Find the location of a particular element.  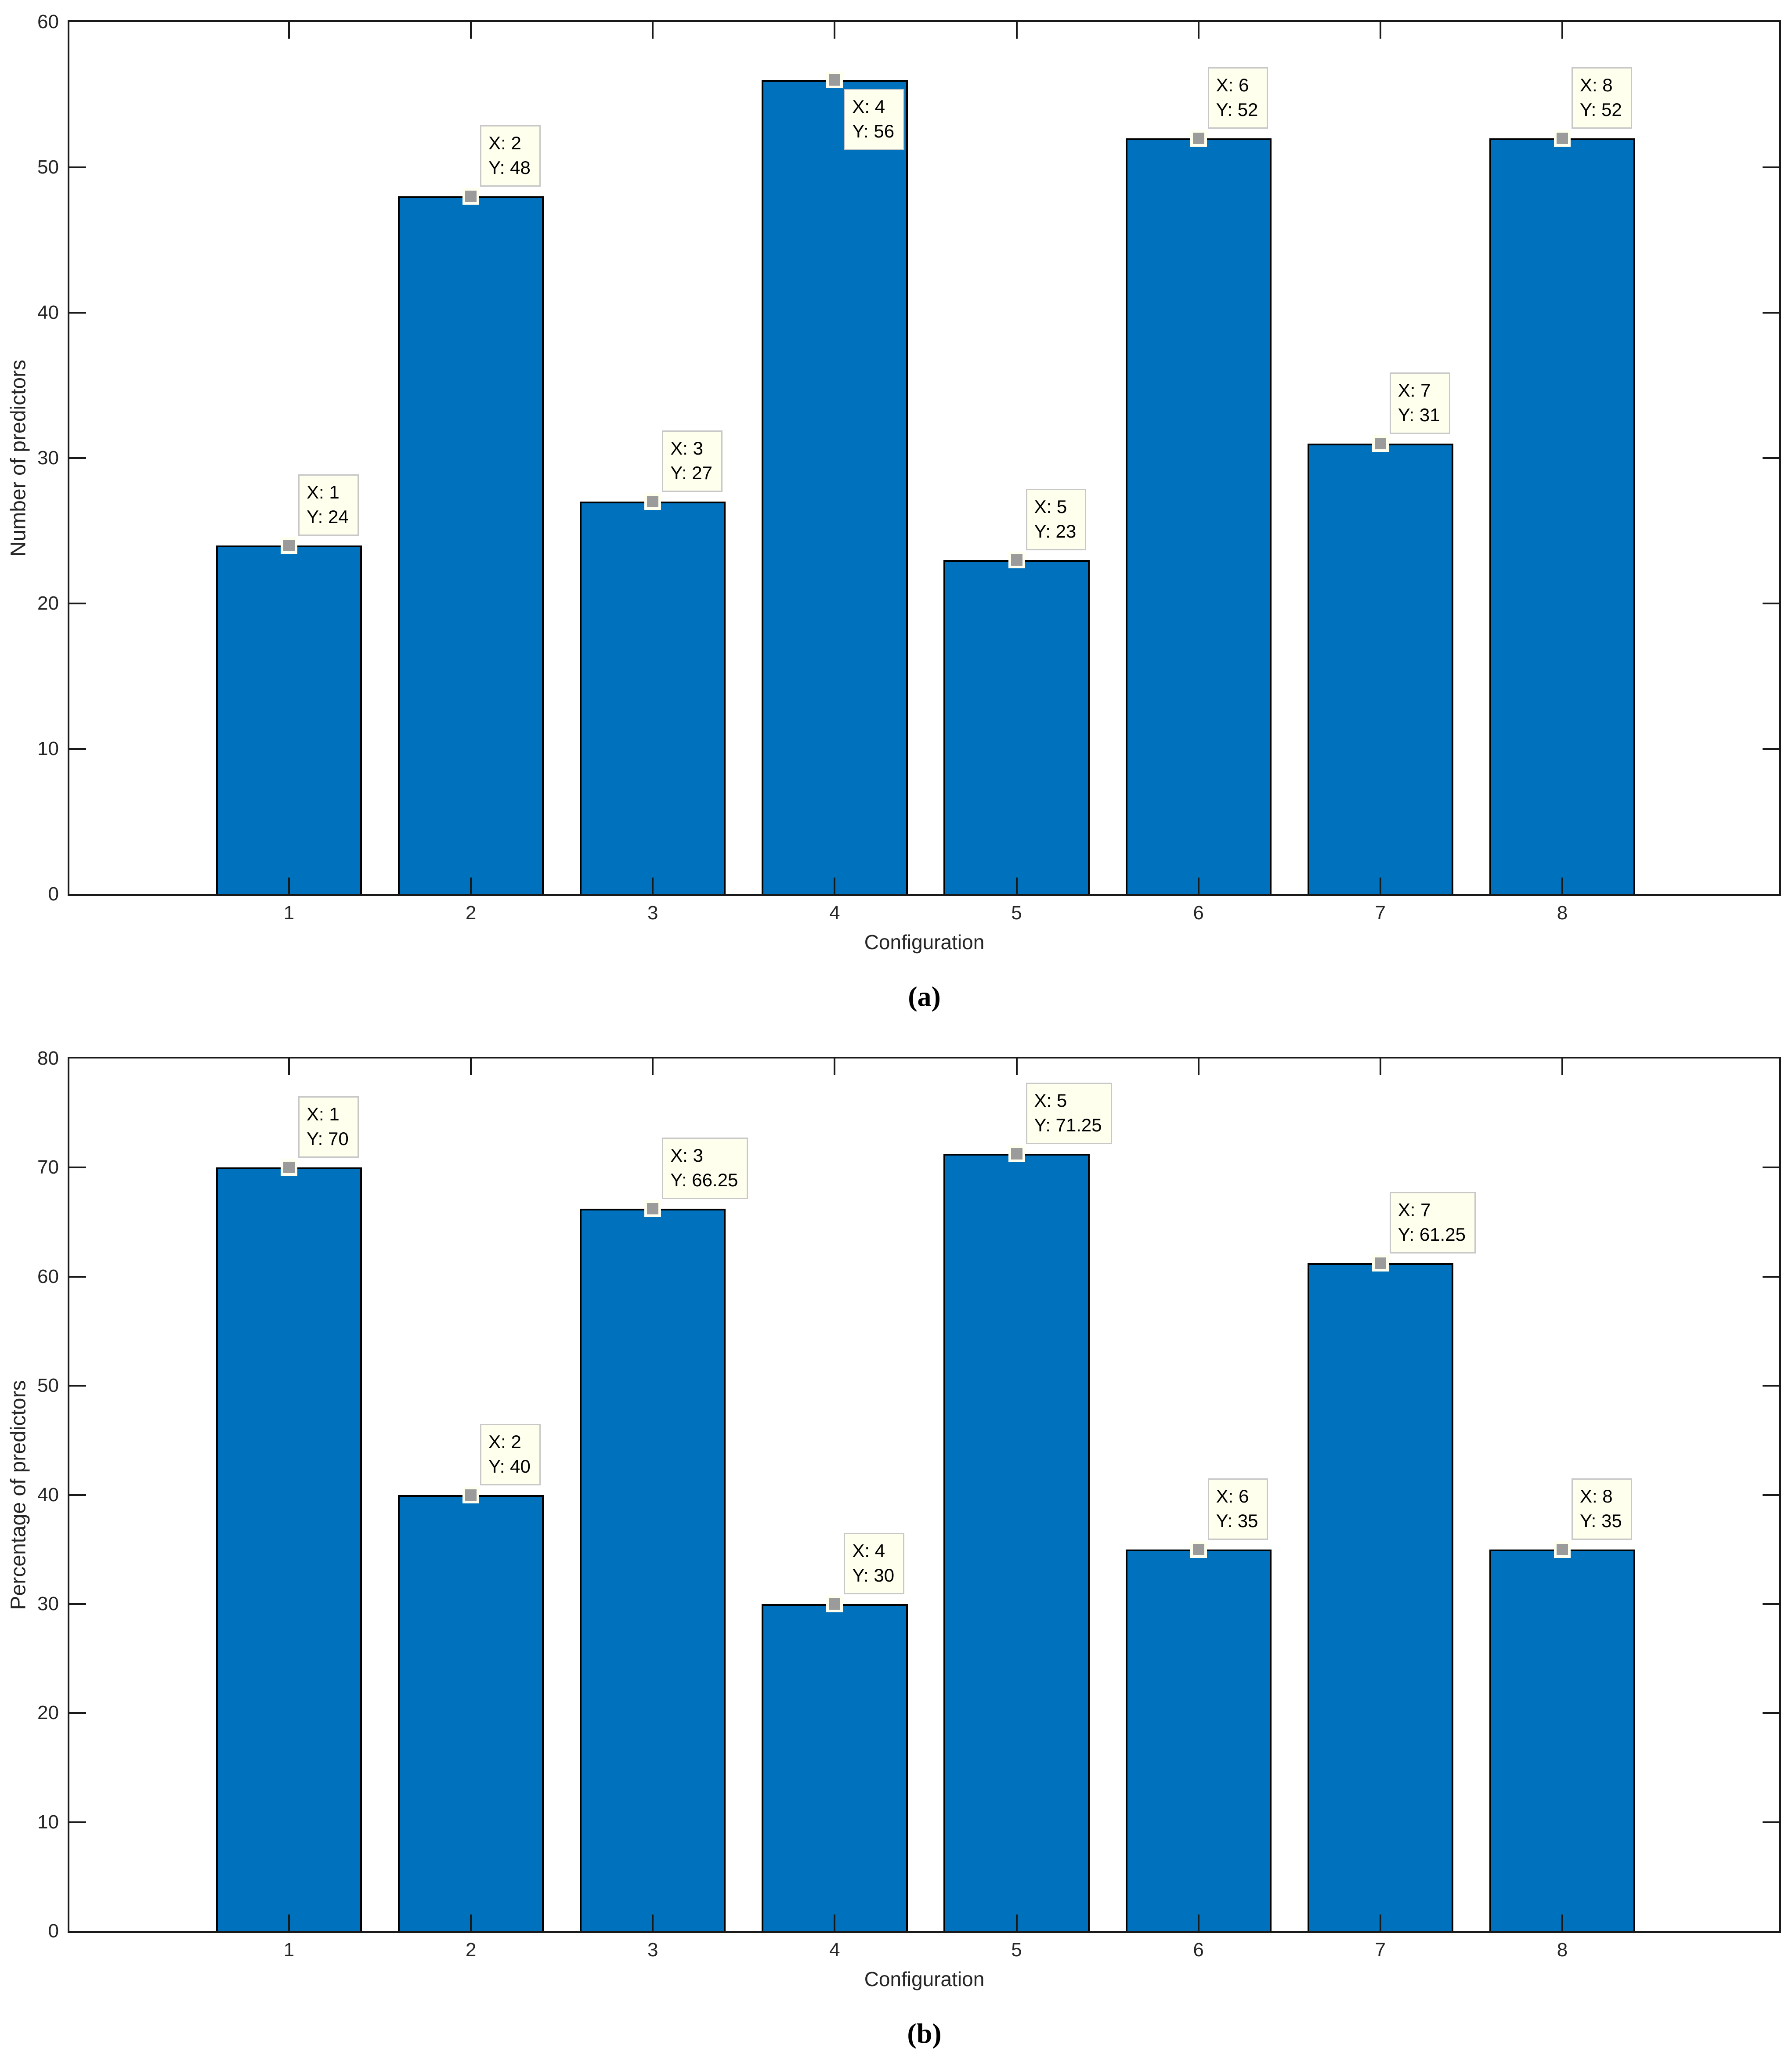

datatip: X: 2 Y: 48 is located at coordinates (510, 156).